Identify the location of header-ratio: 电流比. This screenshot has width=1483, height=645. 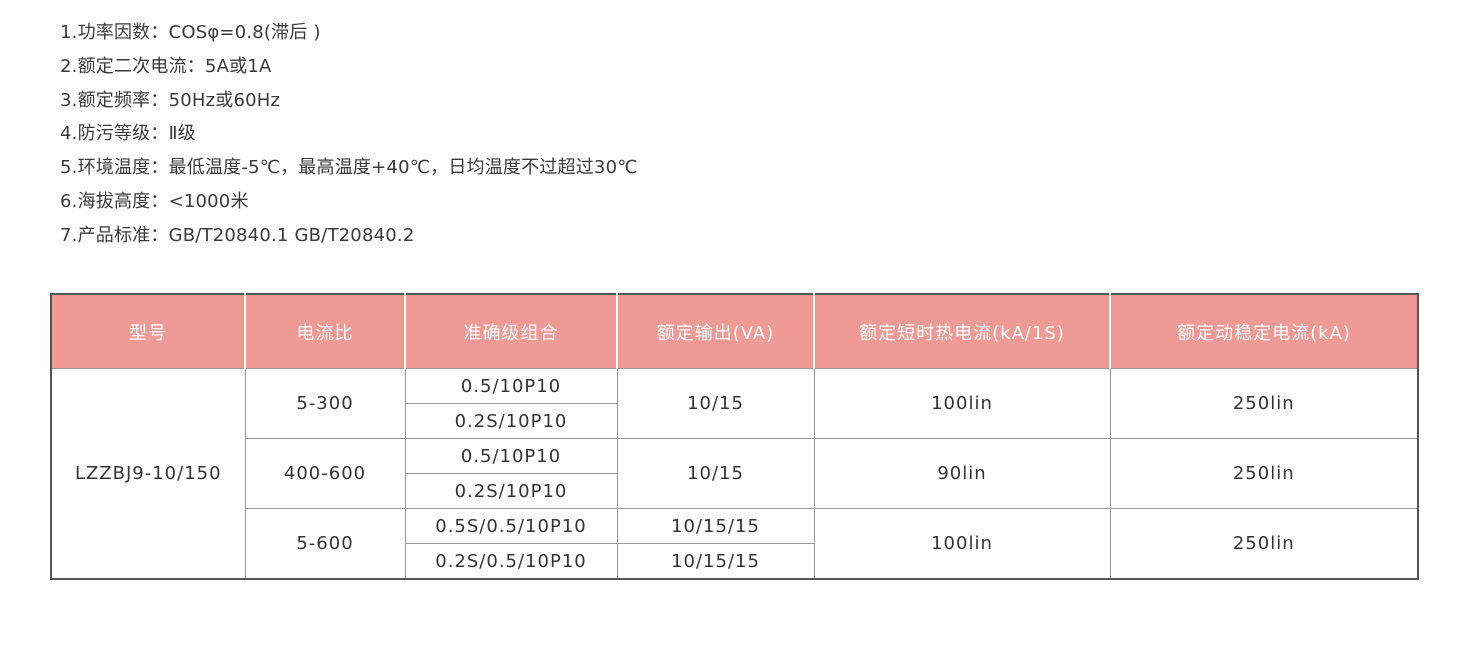
(324, 331).